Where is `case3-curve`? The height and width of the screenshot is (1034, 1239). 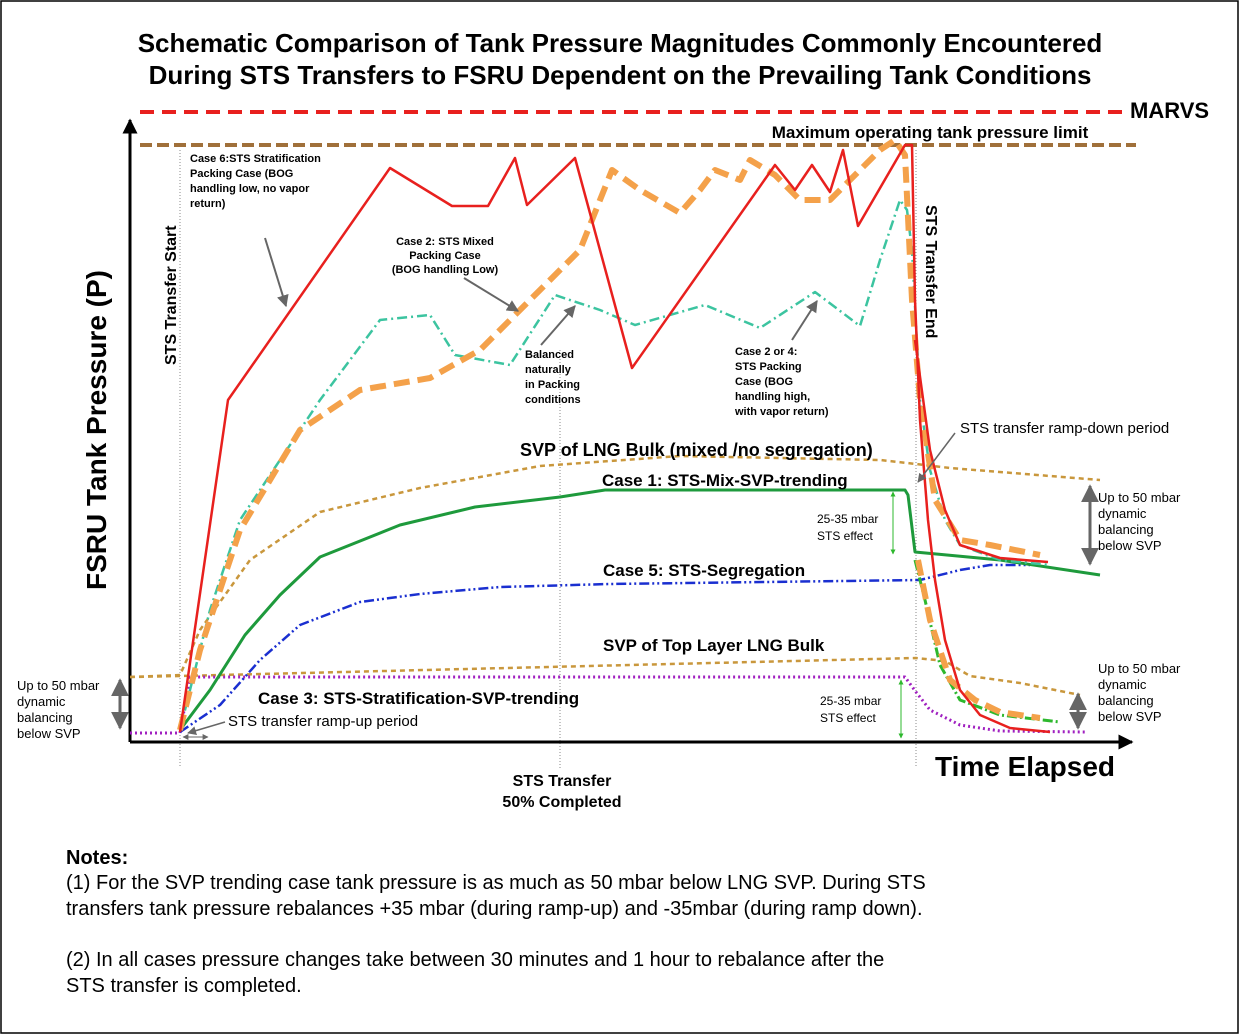
case3-curve is located at coordinates (608, 705).